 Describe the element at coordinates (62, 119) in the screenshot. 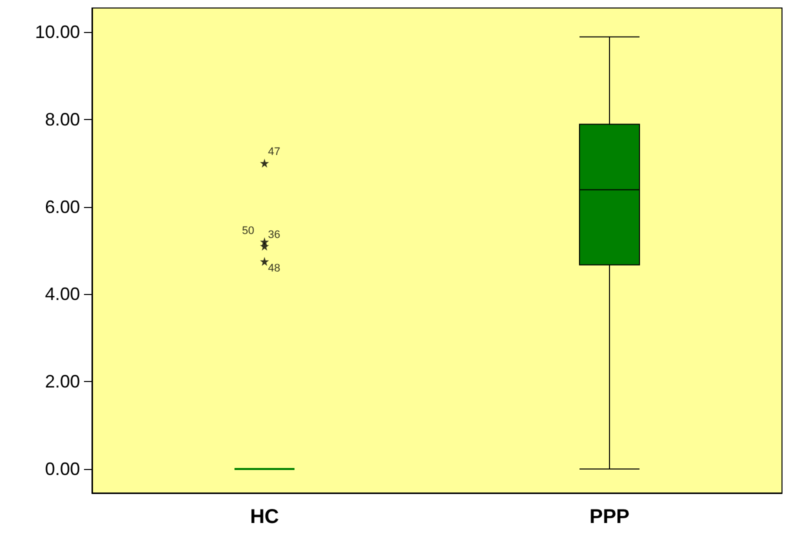

I see `y-tick-label: 8.00` at that location.